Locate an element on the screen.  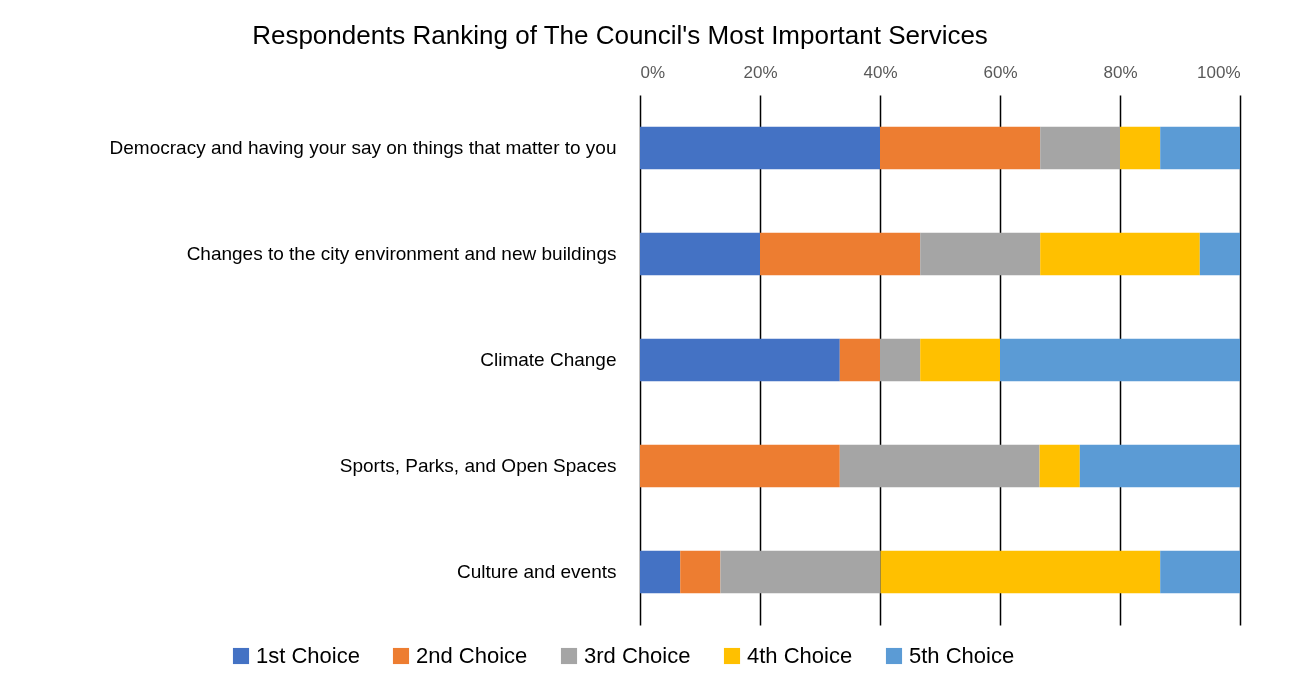
legend-label: 4th Choice is located at coordinates (800, 655).